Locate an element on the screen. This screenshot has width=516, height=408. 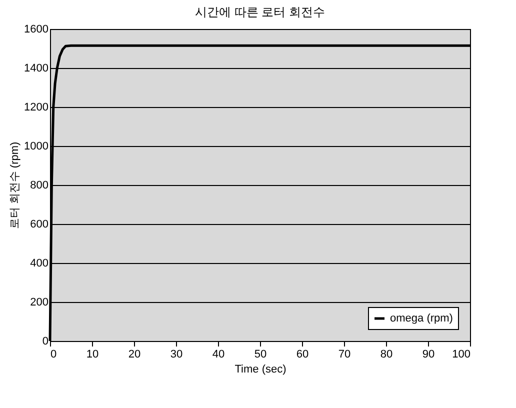
x-tick-label: 10 is located at coordinates (92, 354).